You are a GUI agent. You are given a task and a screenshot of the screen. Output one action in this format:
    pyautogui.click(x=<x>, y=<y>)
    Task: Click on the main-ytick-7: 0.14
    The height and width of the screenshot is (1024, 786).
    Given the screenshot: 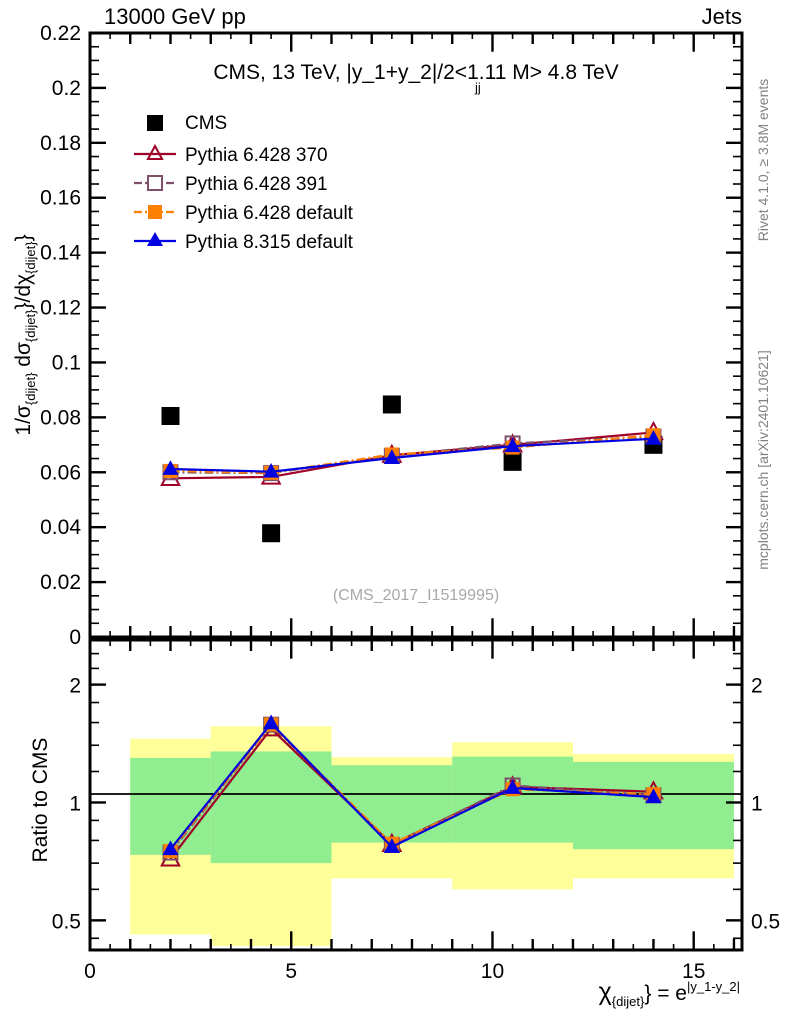 What is the action you would take?
    pyautogui.click(x=60, y=253)
    